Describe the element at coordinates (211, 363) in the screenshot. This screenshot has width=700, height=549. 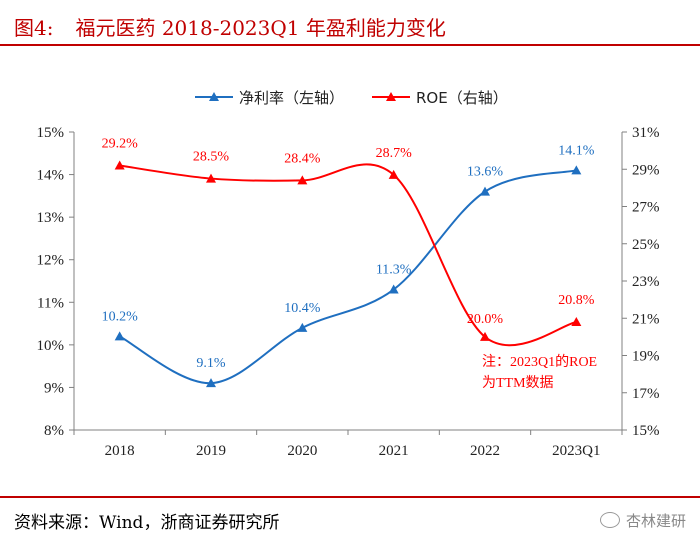
I see `net-margin-data-label: 9.1%` at that location.